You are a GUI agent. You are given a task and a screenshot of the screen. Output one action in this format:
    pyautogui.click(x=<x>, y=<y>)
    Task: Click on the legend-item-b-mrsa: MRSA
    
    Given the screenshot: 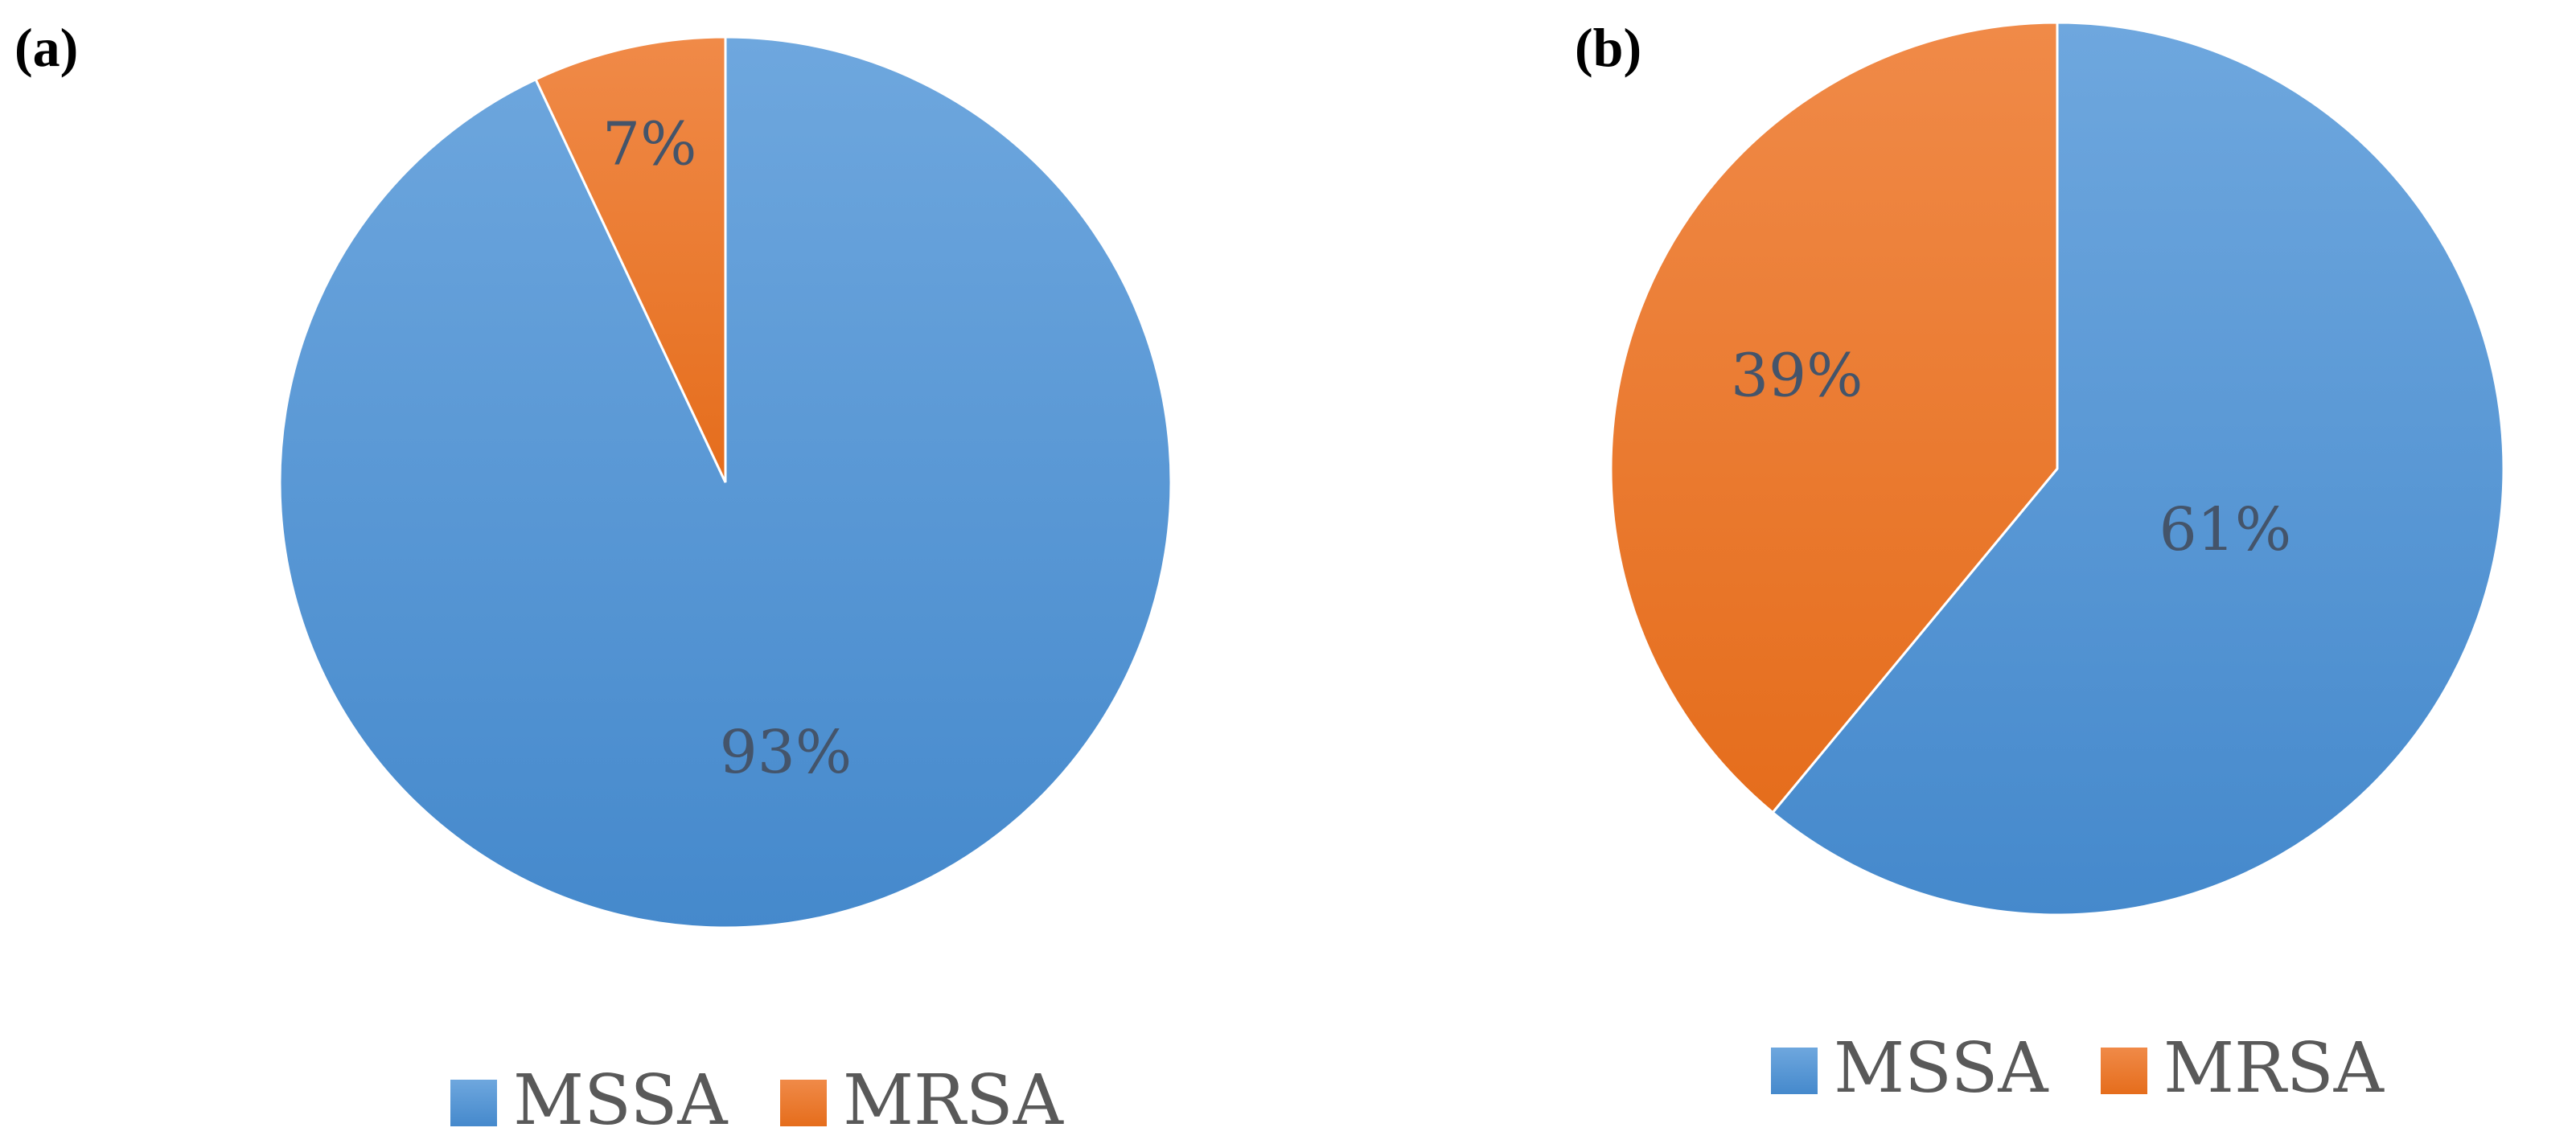 What is the action you would take?
    pyautogui.click(x=2243, y=1068)
    